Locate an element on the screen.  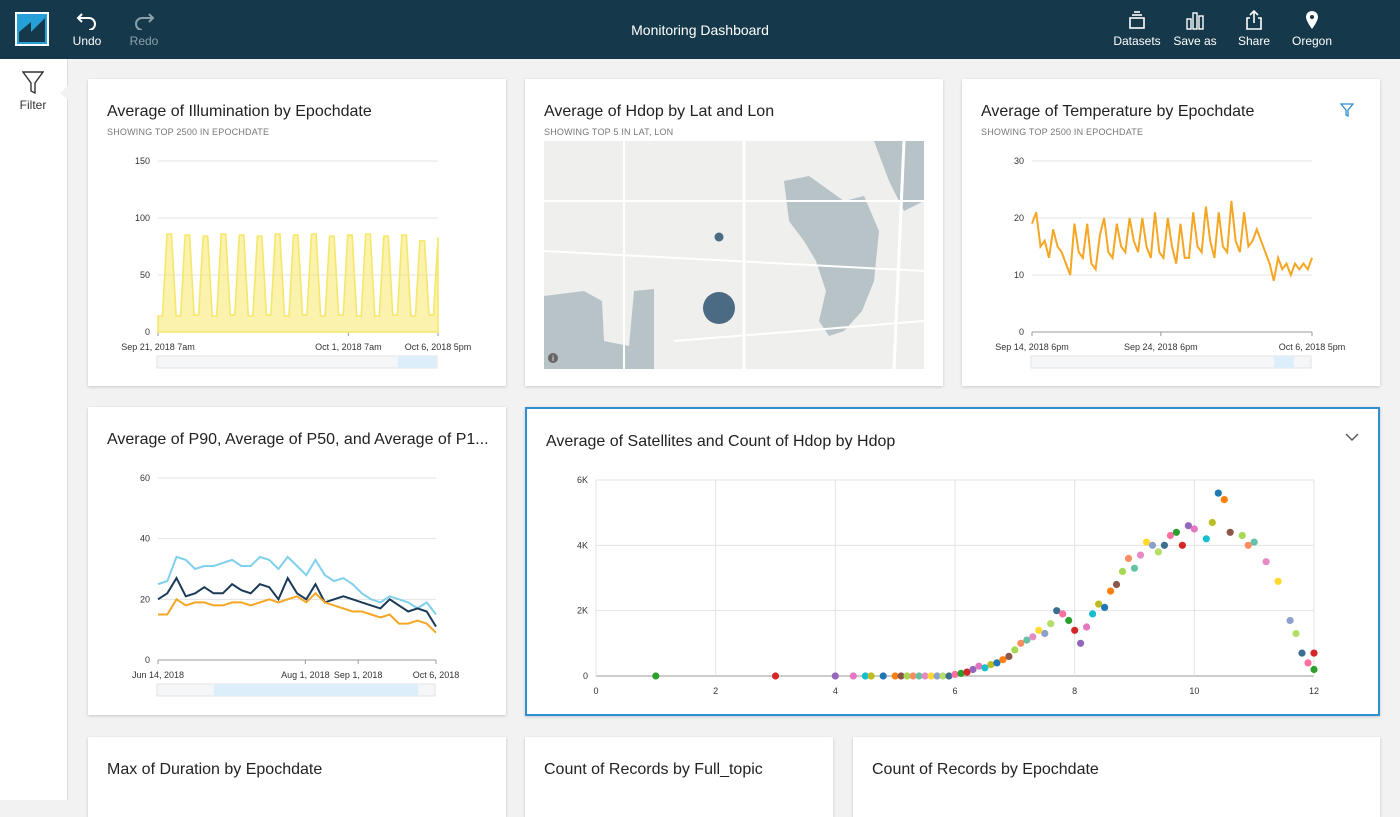
full-topic-card: Count of Records by Full_topic is located at coordinates (679, 777).